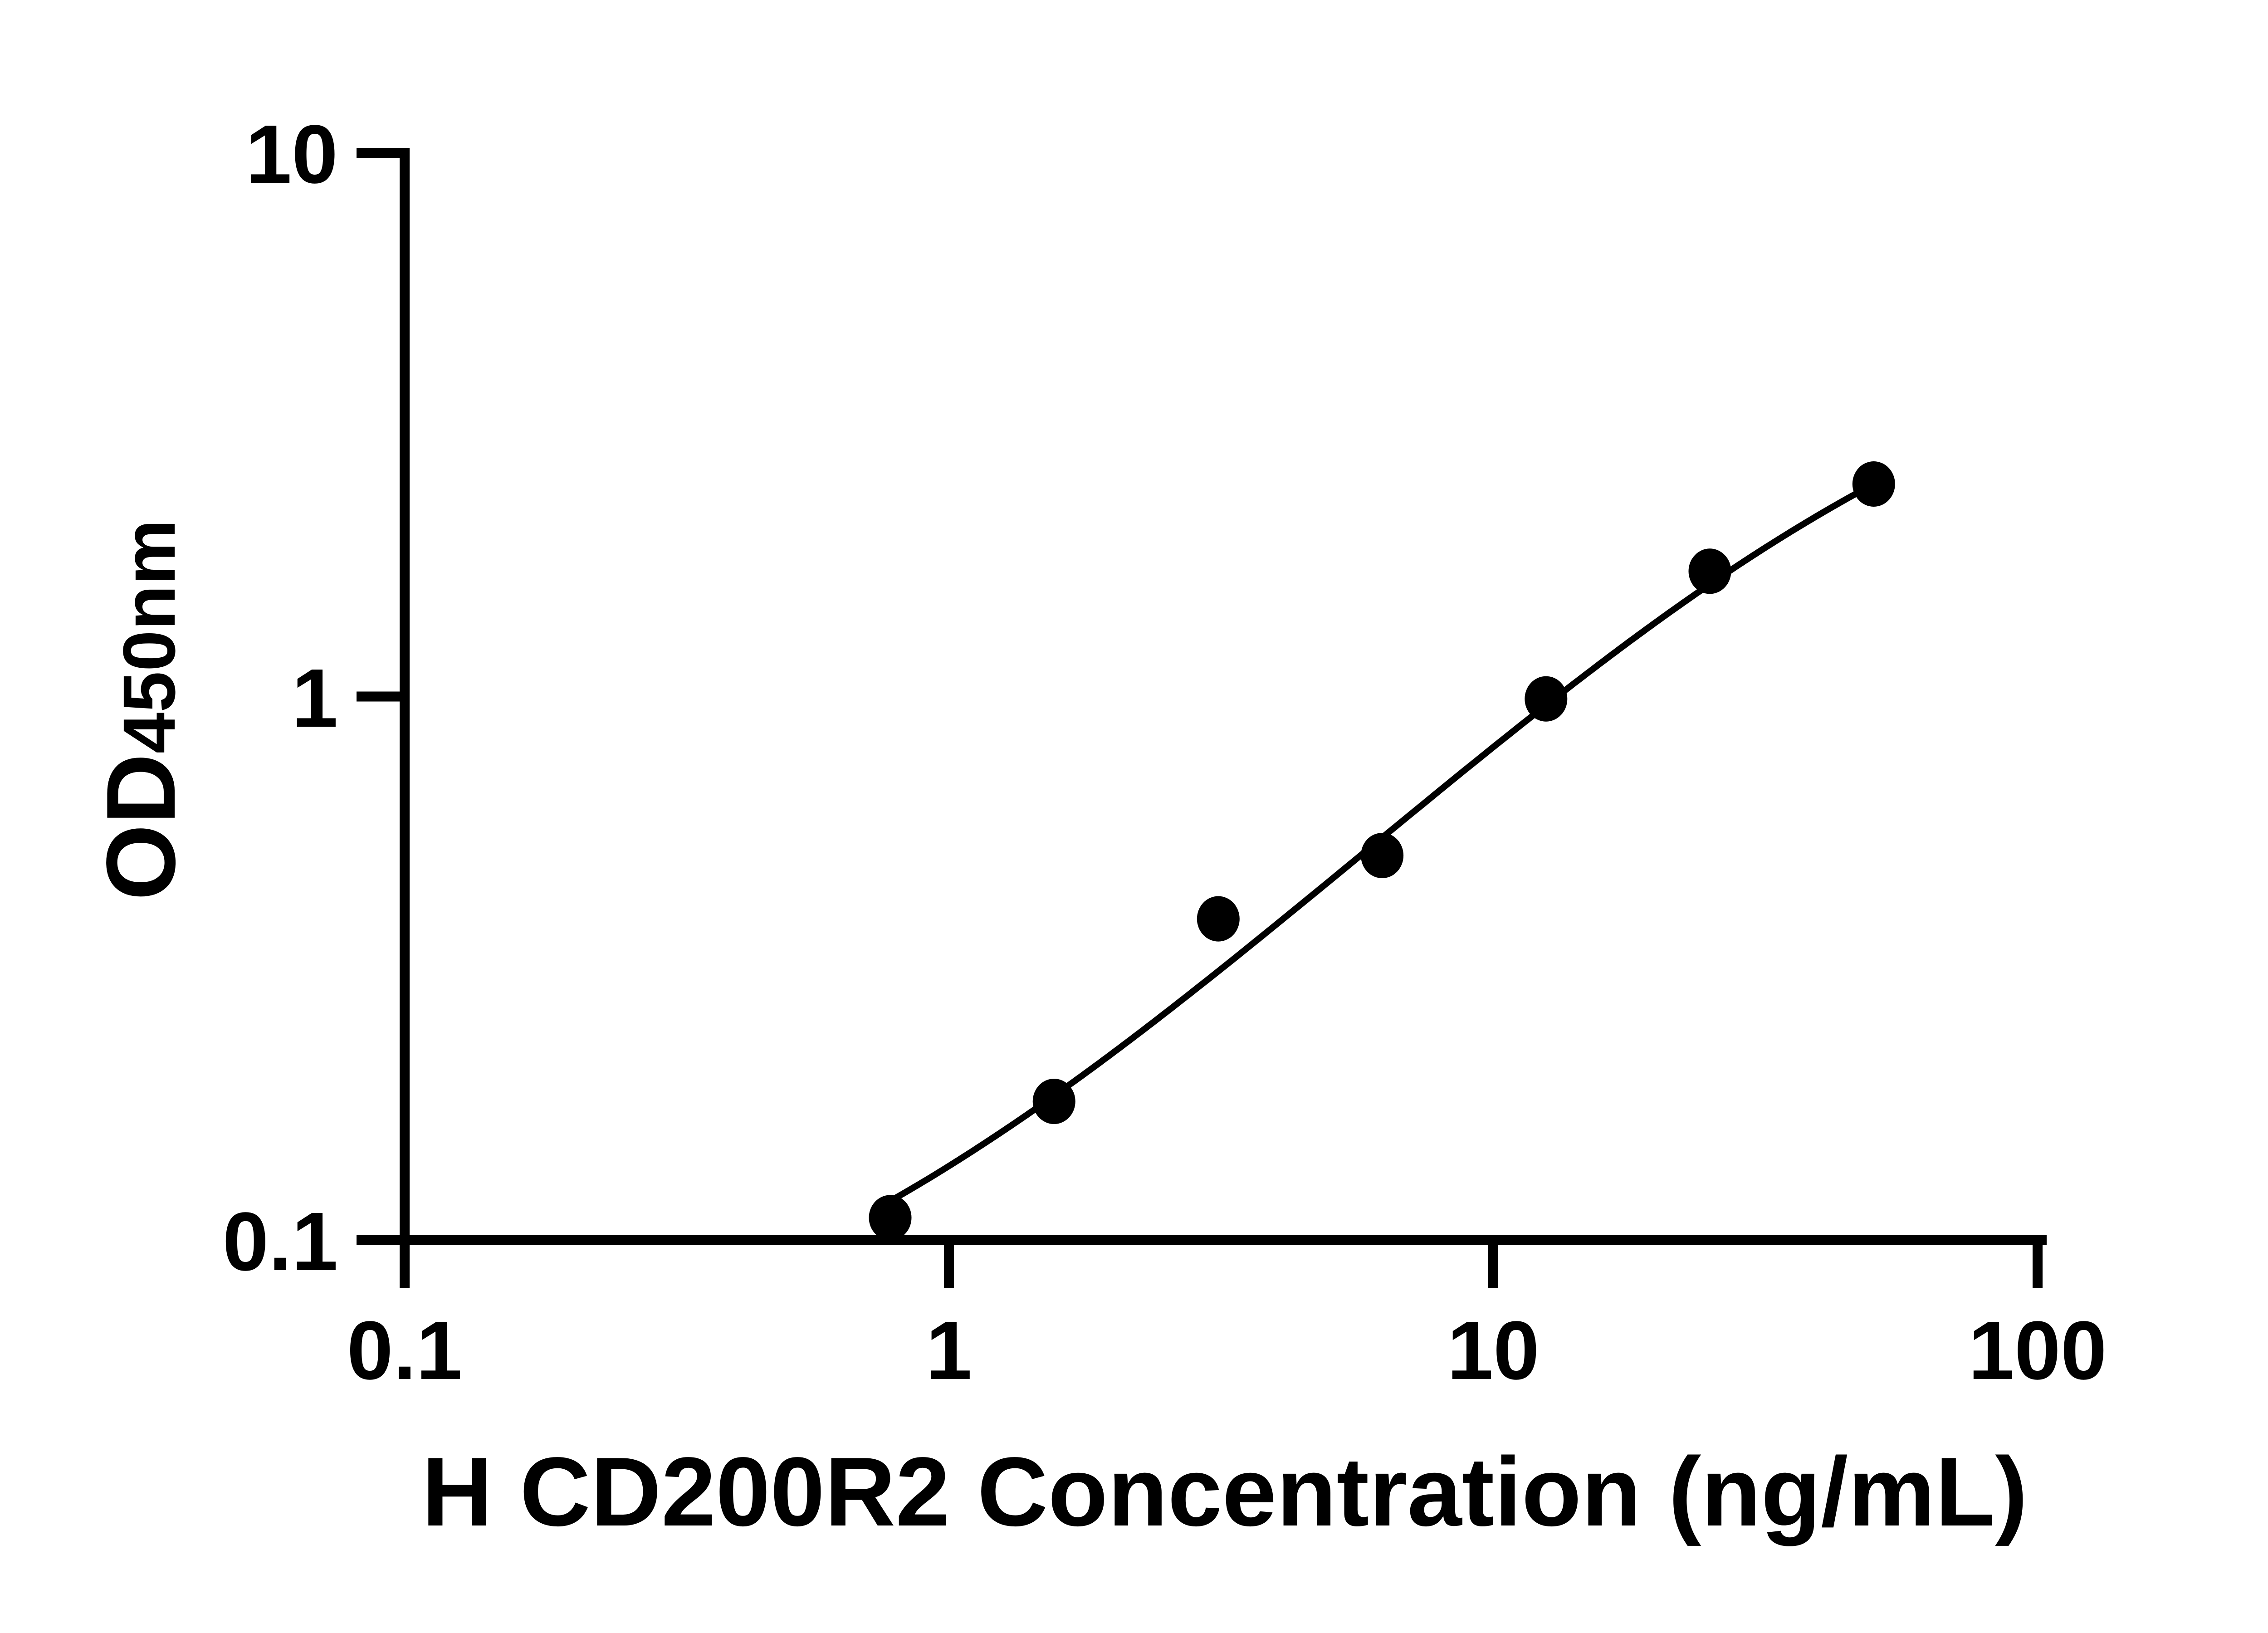  What do you see at coordinates (1224, 1491) in the screenshot?
I see `x-axis-title: H CD200R2 Concentration (ng/mL)` at bounding box center [1224, 1491].